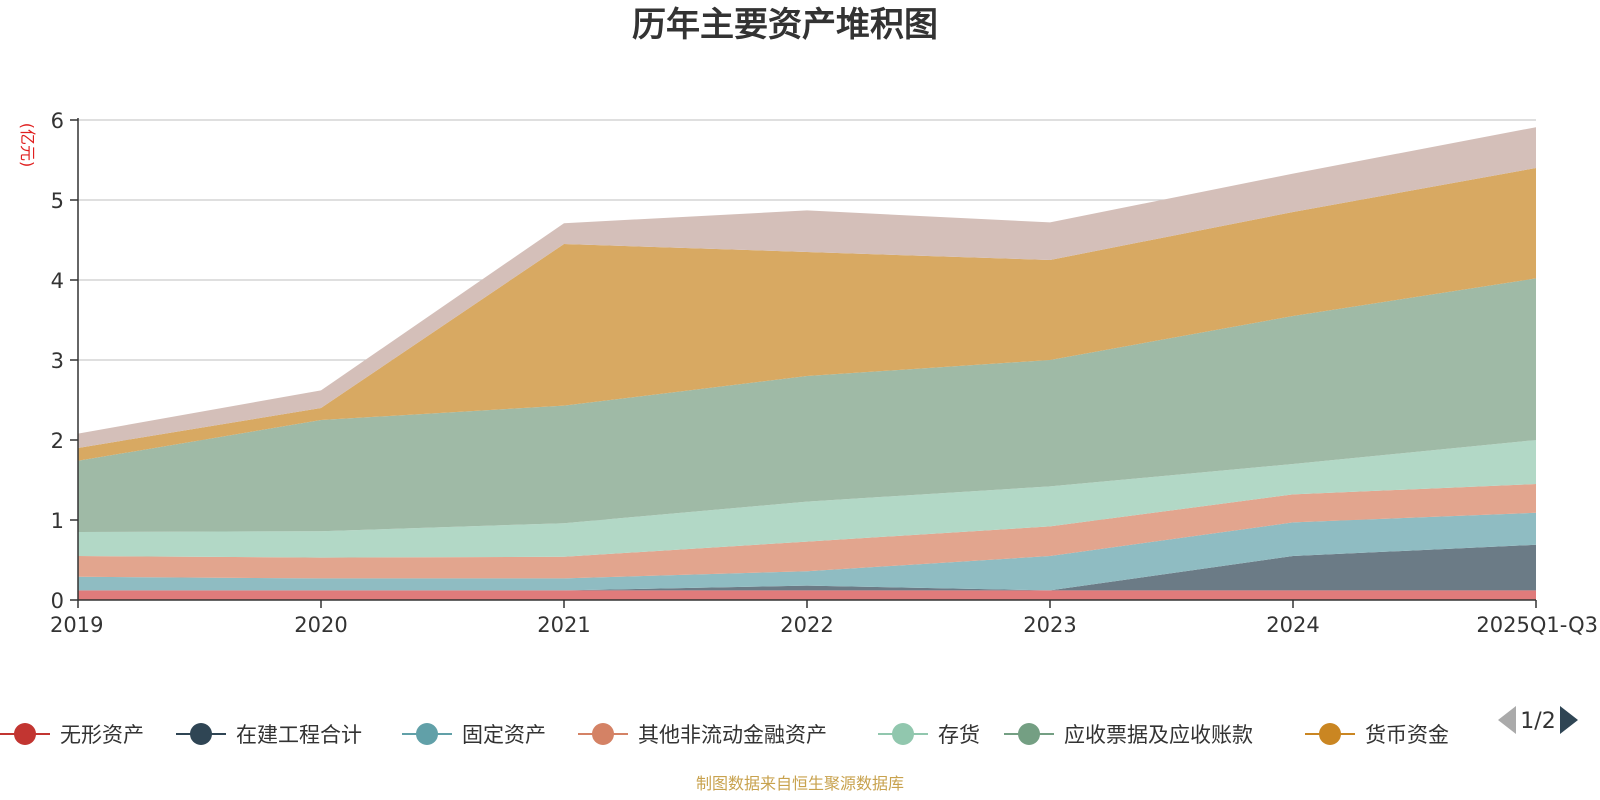 This screenshot has width=1600, height=800. Describe the element at coordinates (57, 601) in the screenshot. I see `y-tick-label: 0` at that location.